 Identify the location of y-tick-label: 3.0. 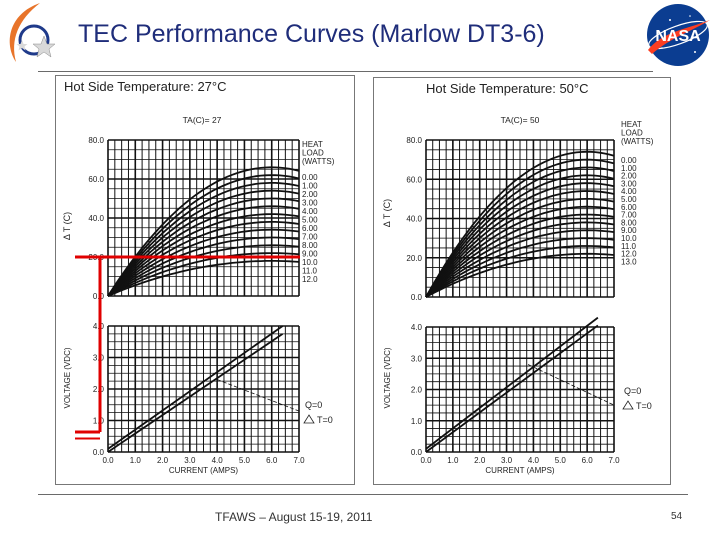
(417, 358).